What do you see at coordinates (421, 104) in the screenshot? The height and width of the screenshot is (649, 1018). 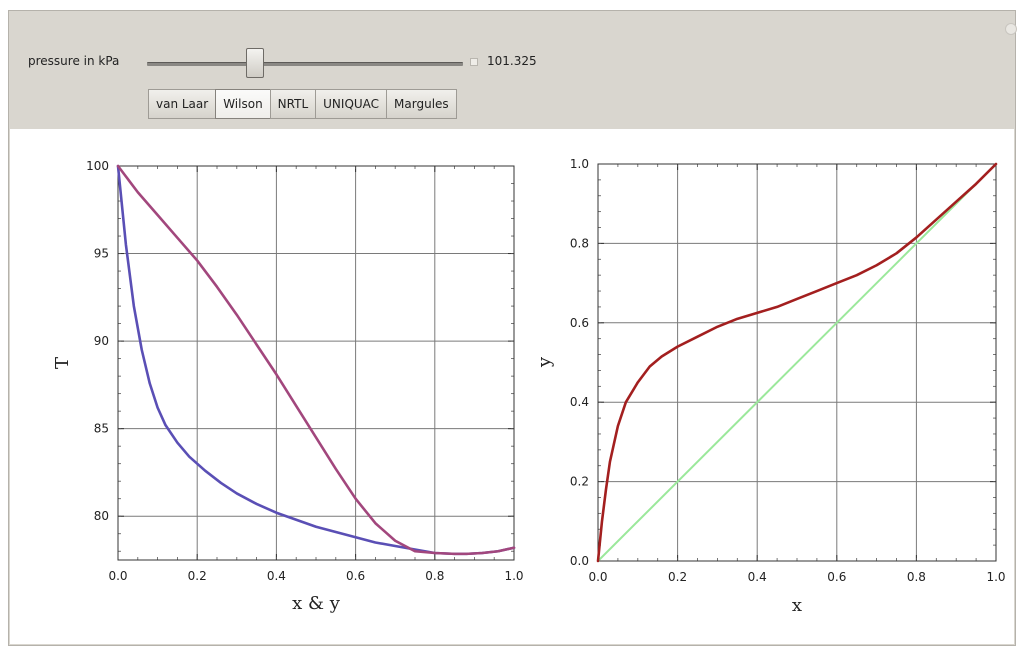 I see `setter-margules: Margules` at bounding box center [421, 104].